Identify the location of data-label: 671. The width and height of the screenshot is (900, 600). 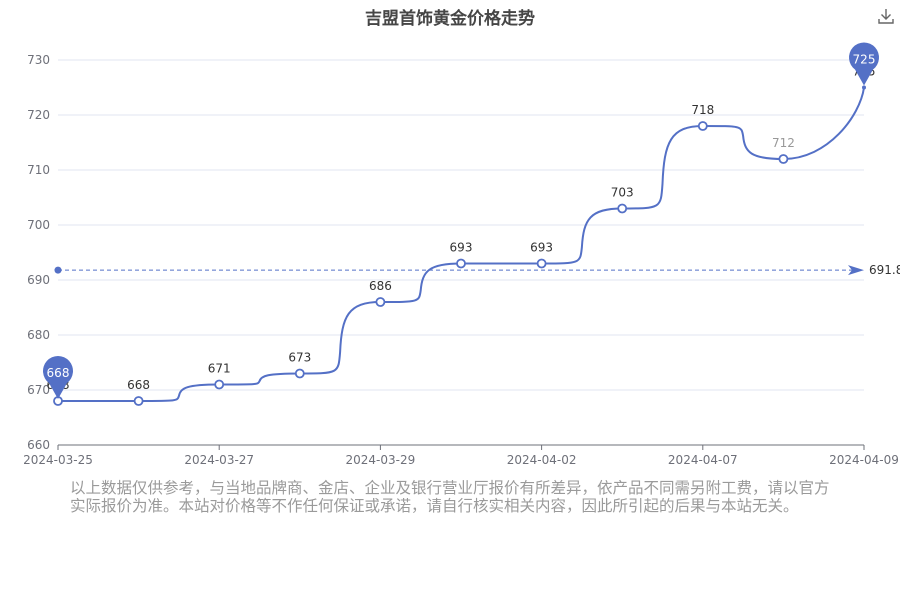
(219, 369).